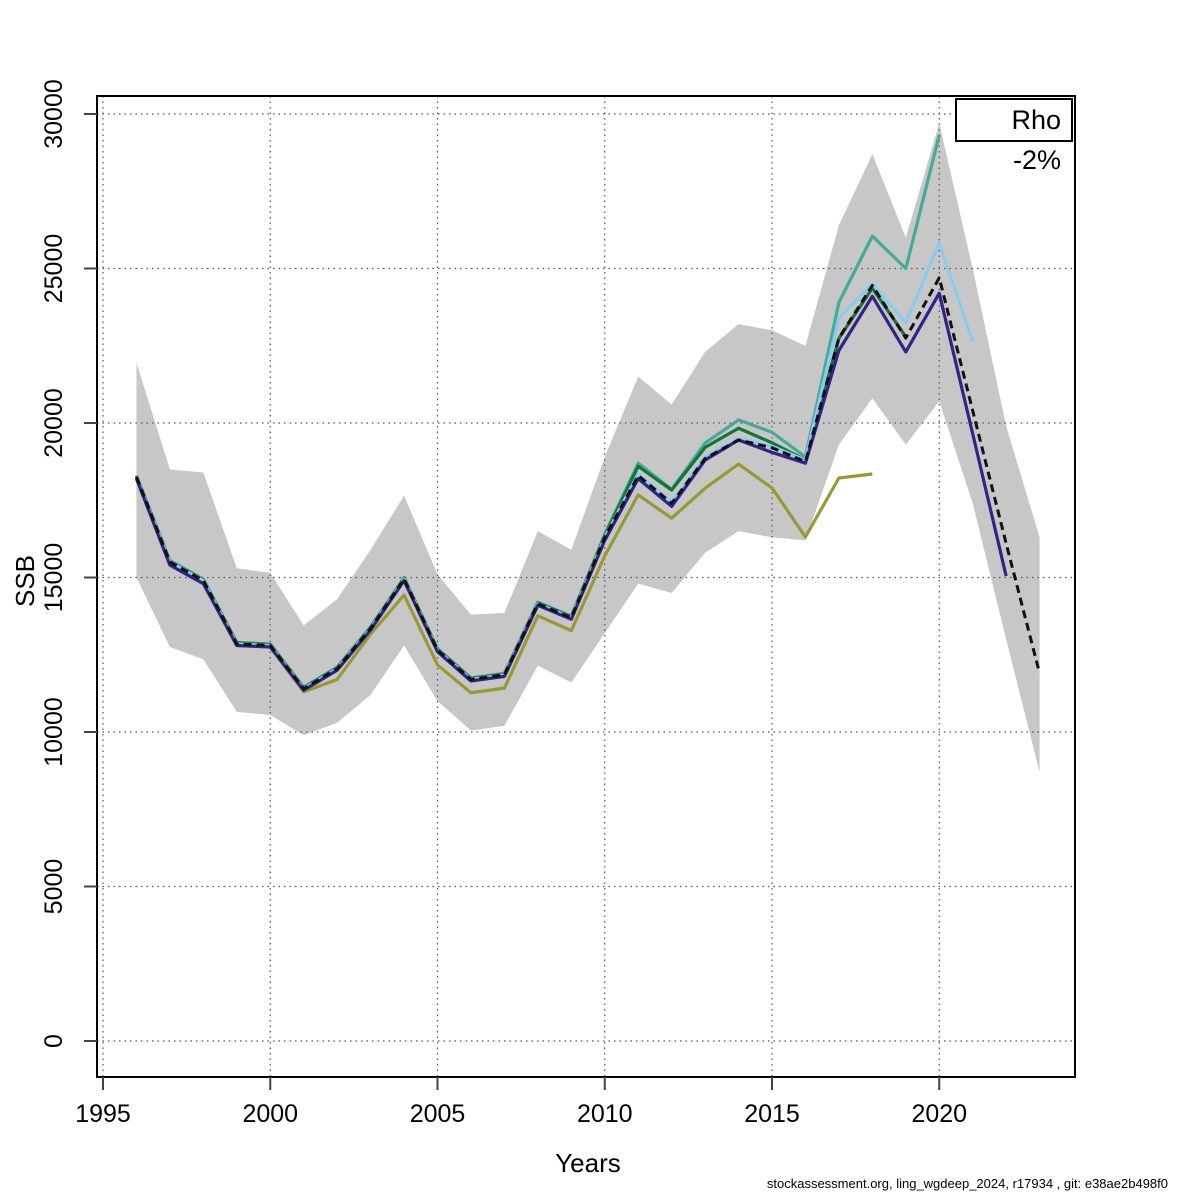 The height and width of the screenshot is (1200, 1200). Describe the element at coordinates (54, 423) in the screenshot. I see `y-tick-label: 20000` at that location.